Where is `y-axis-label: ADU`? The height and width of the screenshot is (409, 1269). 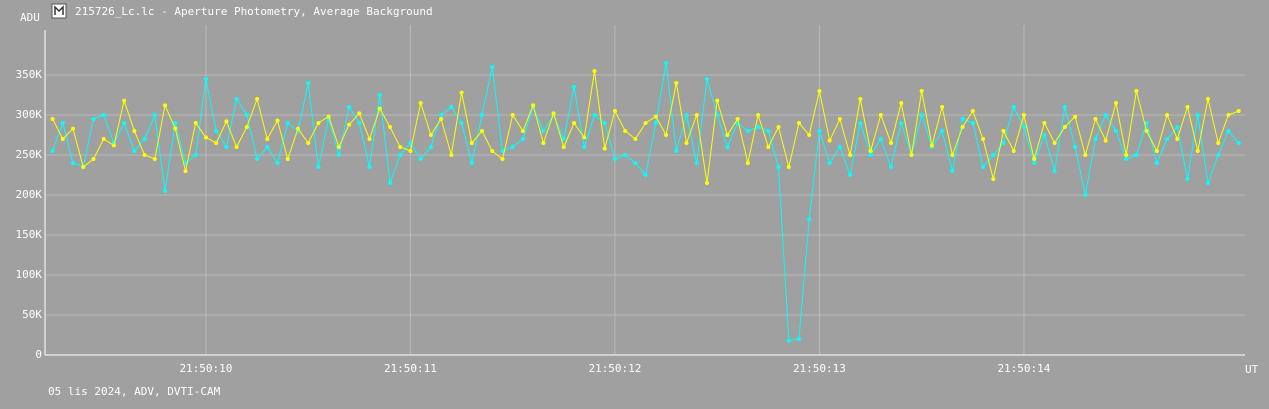
y-axis-label: ADU is located at coordinates (30, 17).